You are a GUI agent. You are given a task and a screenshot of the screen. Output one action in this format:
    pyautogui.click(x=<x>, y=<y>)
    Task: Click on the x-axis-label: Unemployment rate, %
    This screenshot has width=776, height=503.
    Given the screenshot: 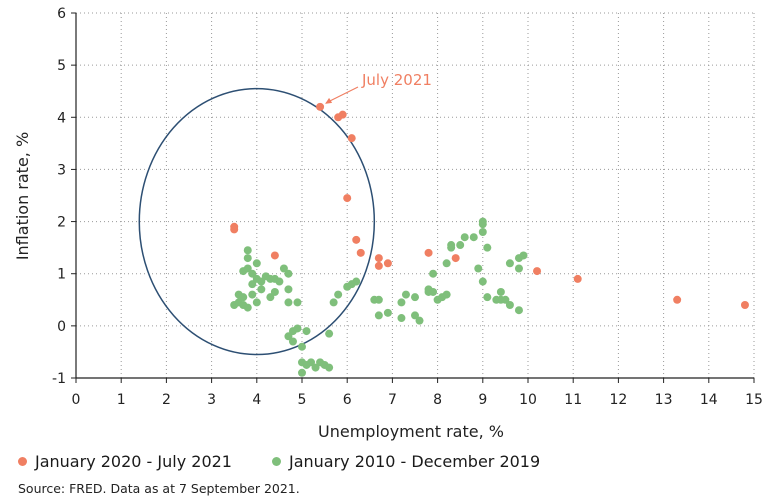 What is the action you would take?
    pyautogui.click(x=411, y=431)
    